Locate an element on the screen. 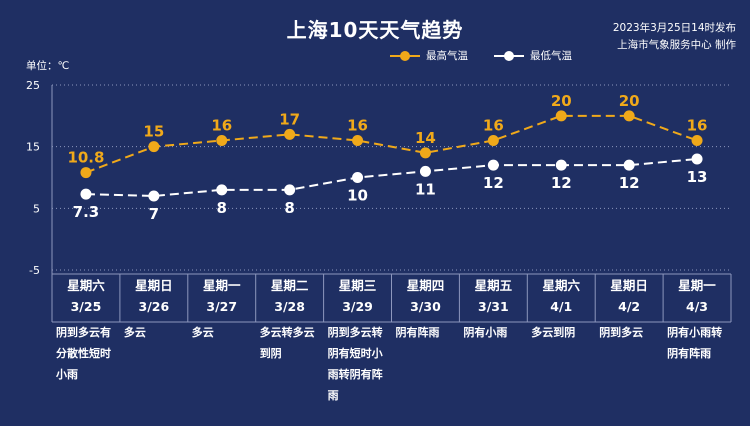  weather-description: 阴有小雨 is located at coordinates (496, 332).